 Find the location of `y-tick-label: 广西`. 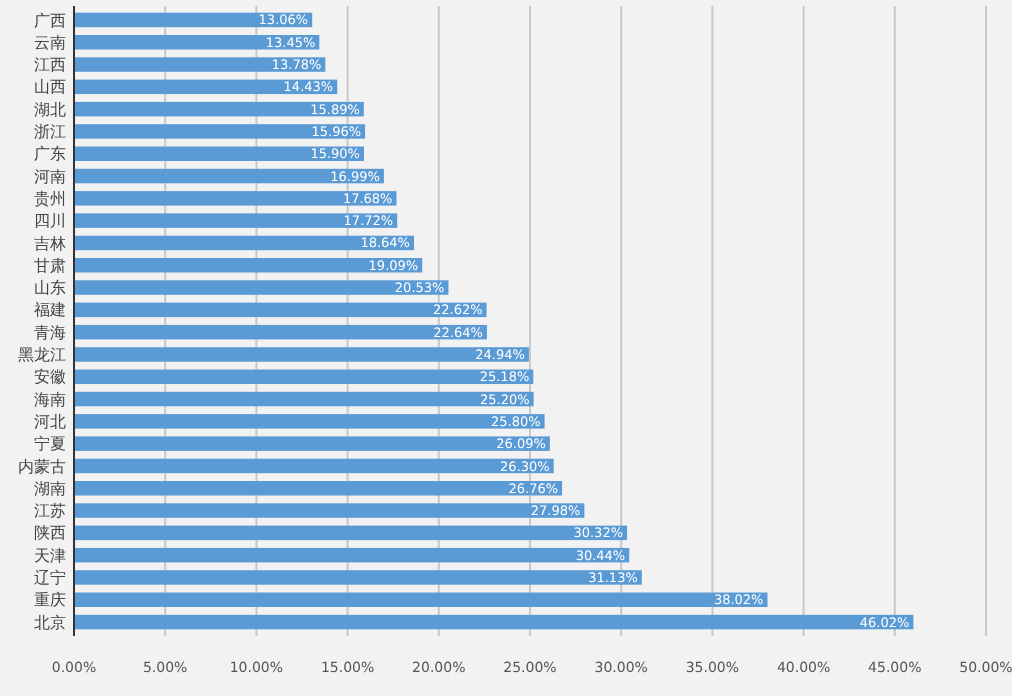

y-tick-label: 广西 is located at coordinates (50, 20).